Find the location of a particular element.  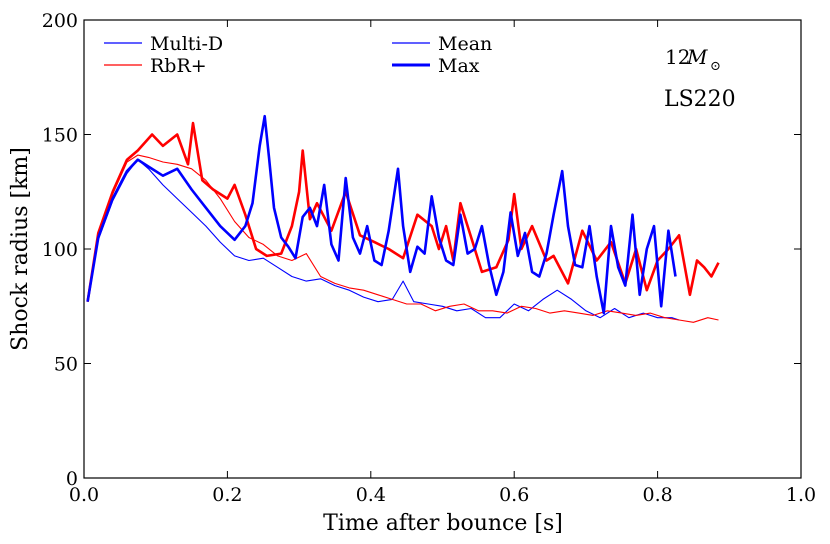

legend-label-rbr: RbR+ is located at coordinates (178, 66).